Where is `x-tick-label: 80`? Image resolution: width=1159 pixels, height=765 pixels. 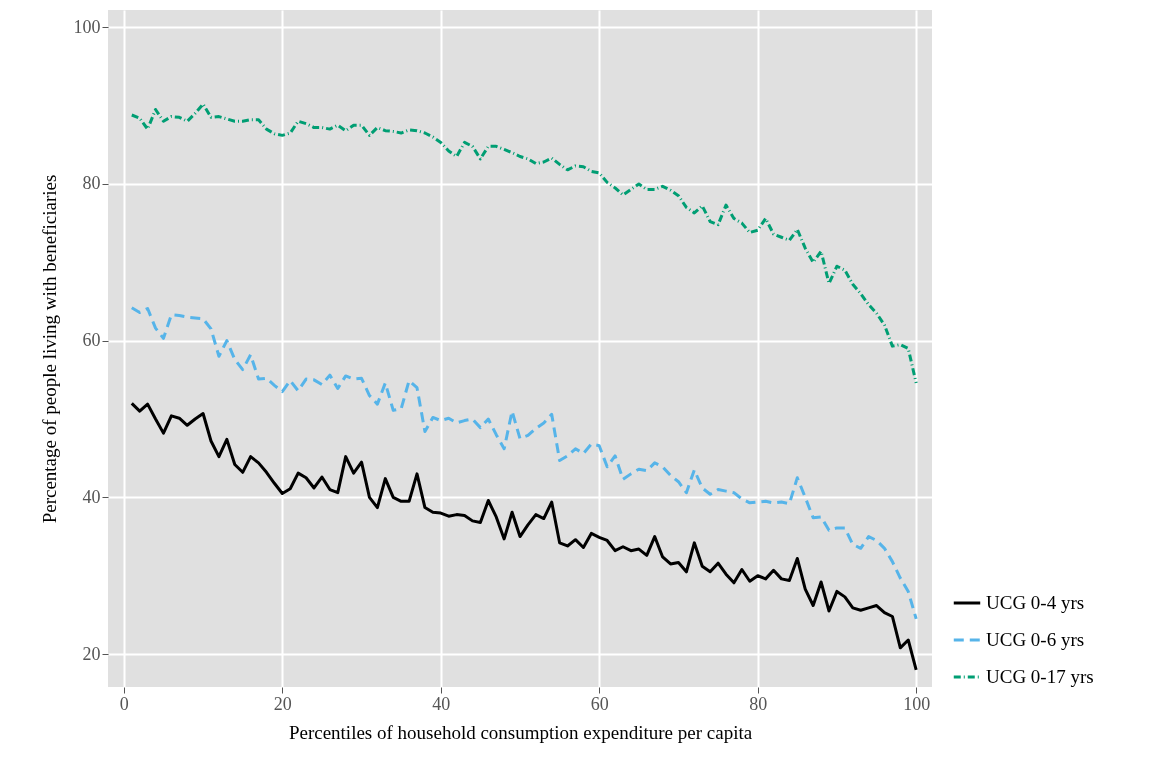 x-tick-label: 80 is located at coordinates (758, 703).